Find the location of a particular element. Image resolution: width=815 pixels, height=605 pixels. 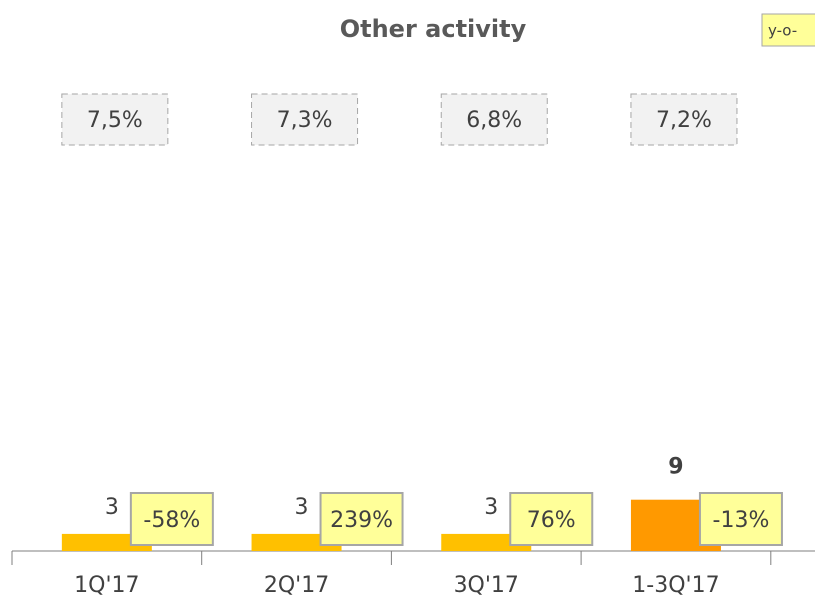

yoy-label: -13% is located at coordinates (741, 520).